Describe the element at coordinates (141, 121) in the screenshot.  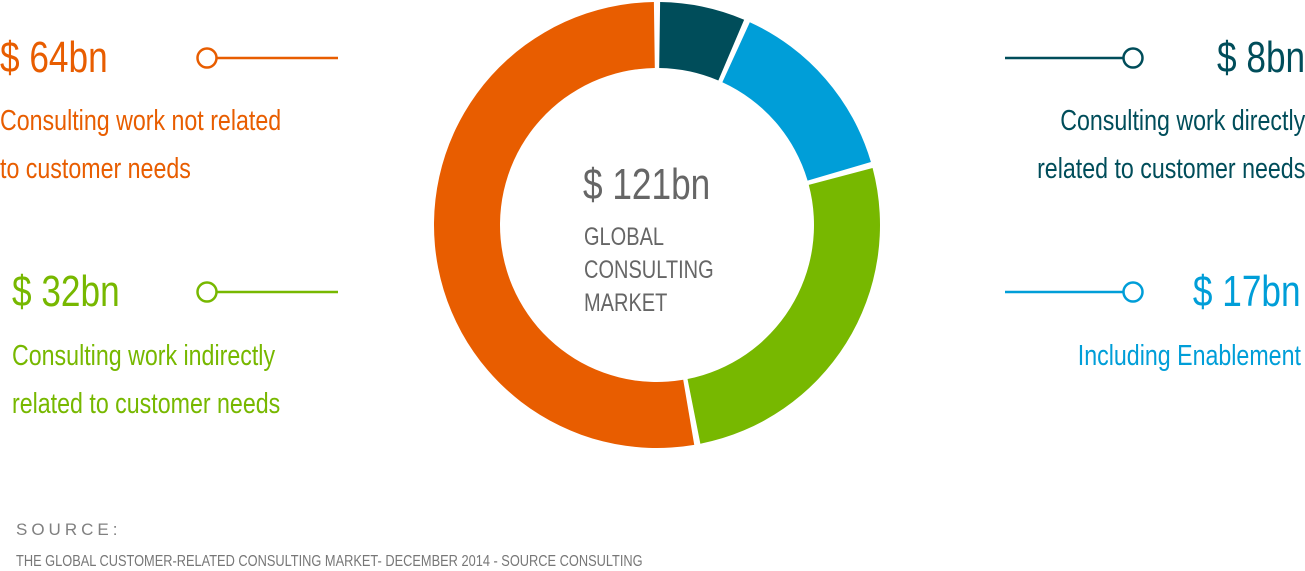
I see `description-not-related-line-1: Consulting work not related` at that location.